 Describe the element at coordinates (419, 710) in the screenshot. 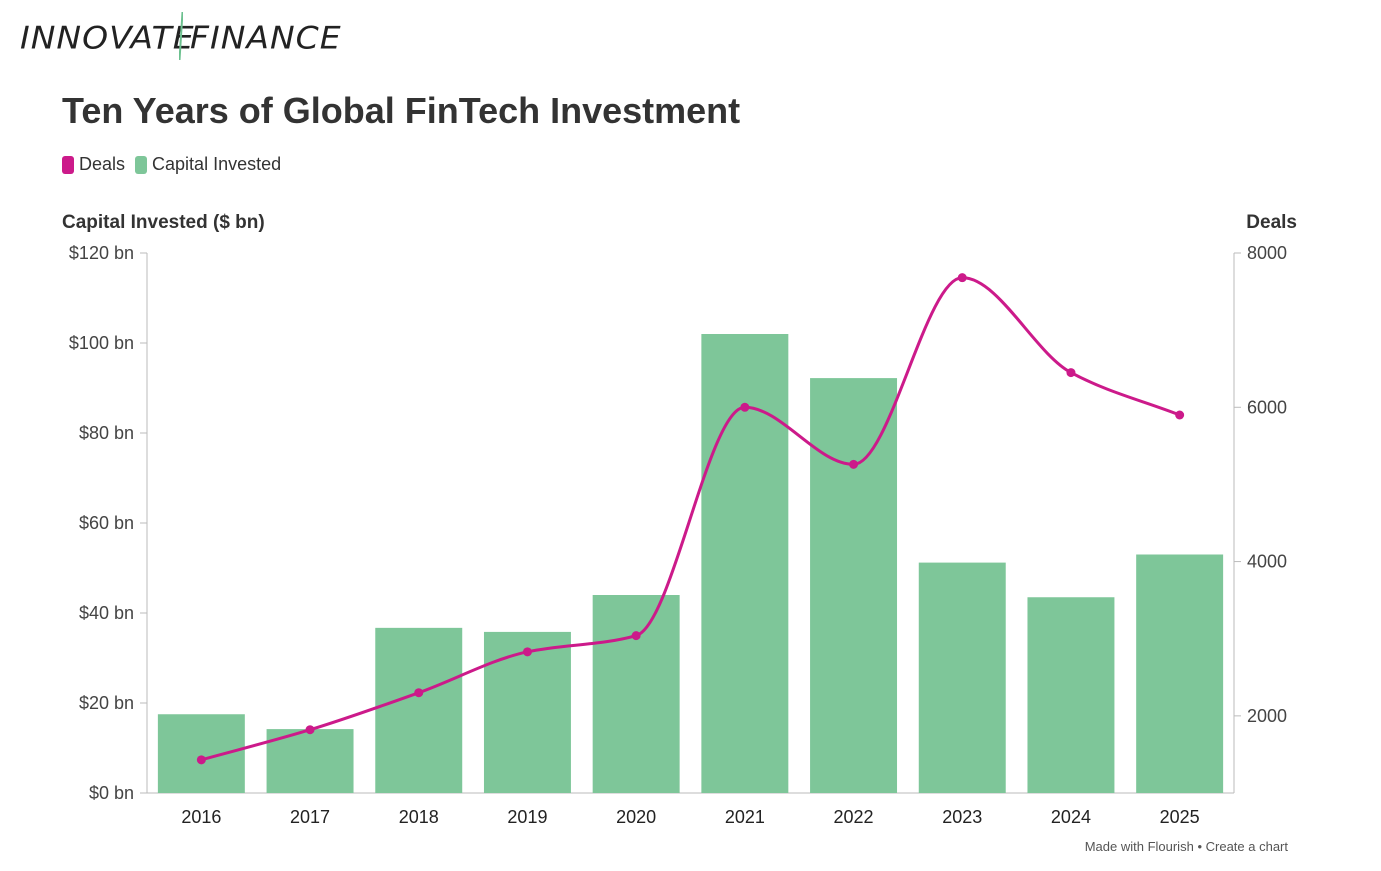

I see `bar-capital-2018` at that location.